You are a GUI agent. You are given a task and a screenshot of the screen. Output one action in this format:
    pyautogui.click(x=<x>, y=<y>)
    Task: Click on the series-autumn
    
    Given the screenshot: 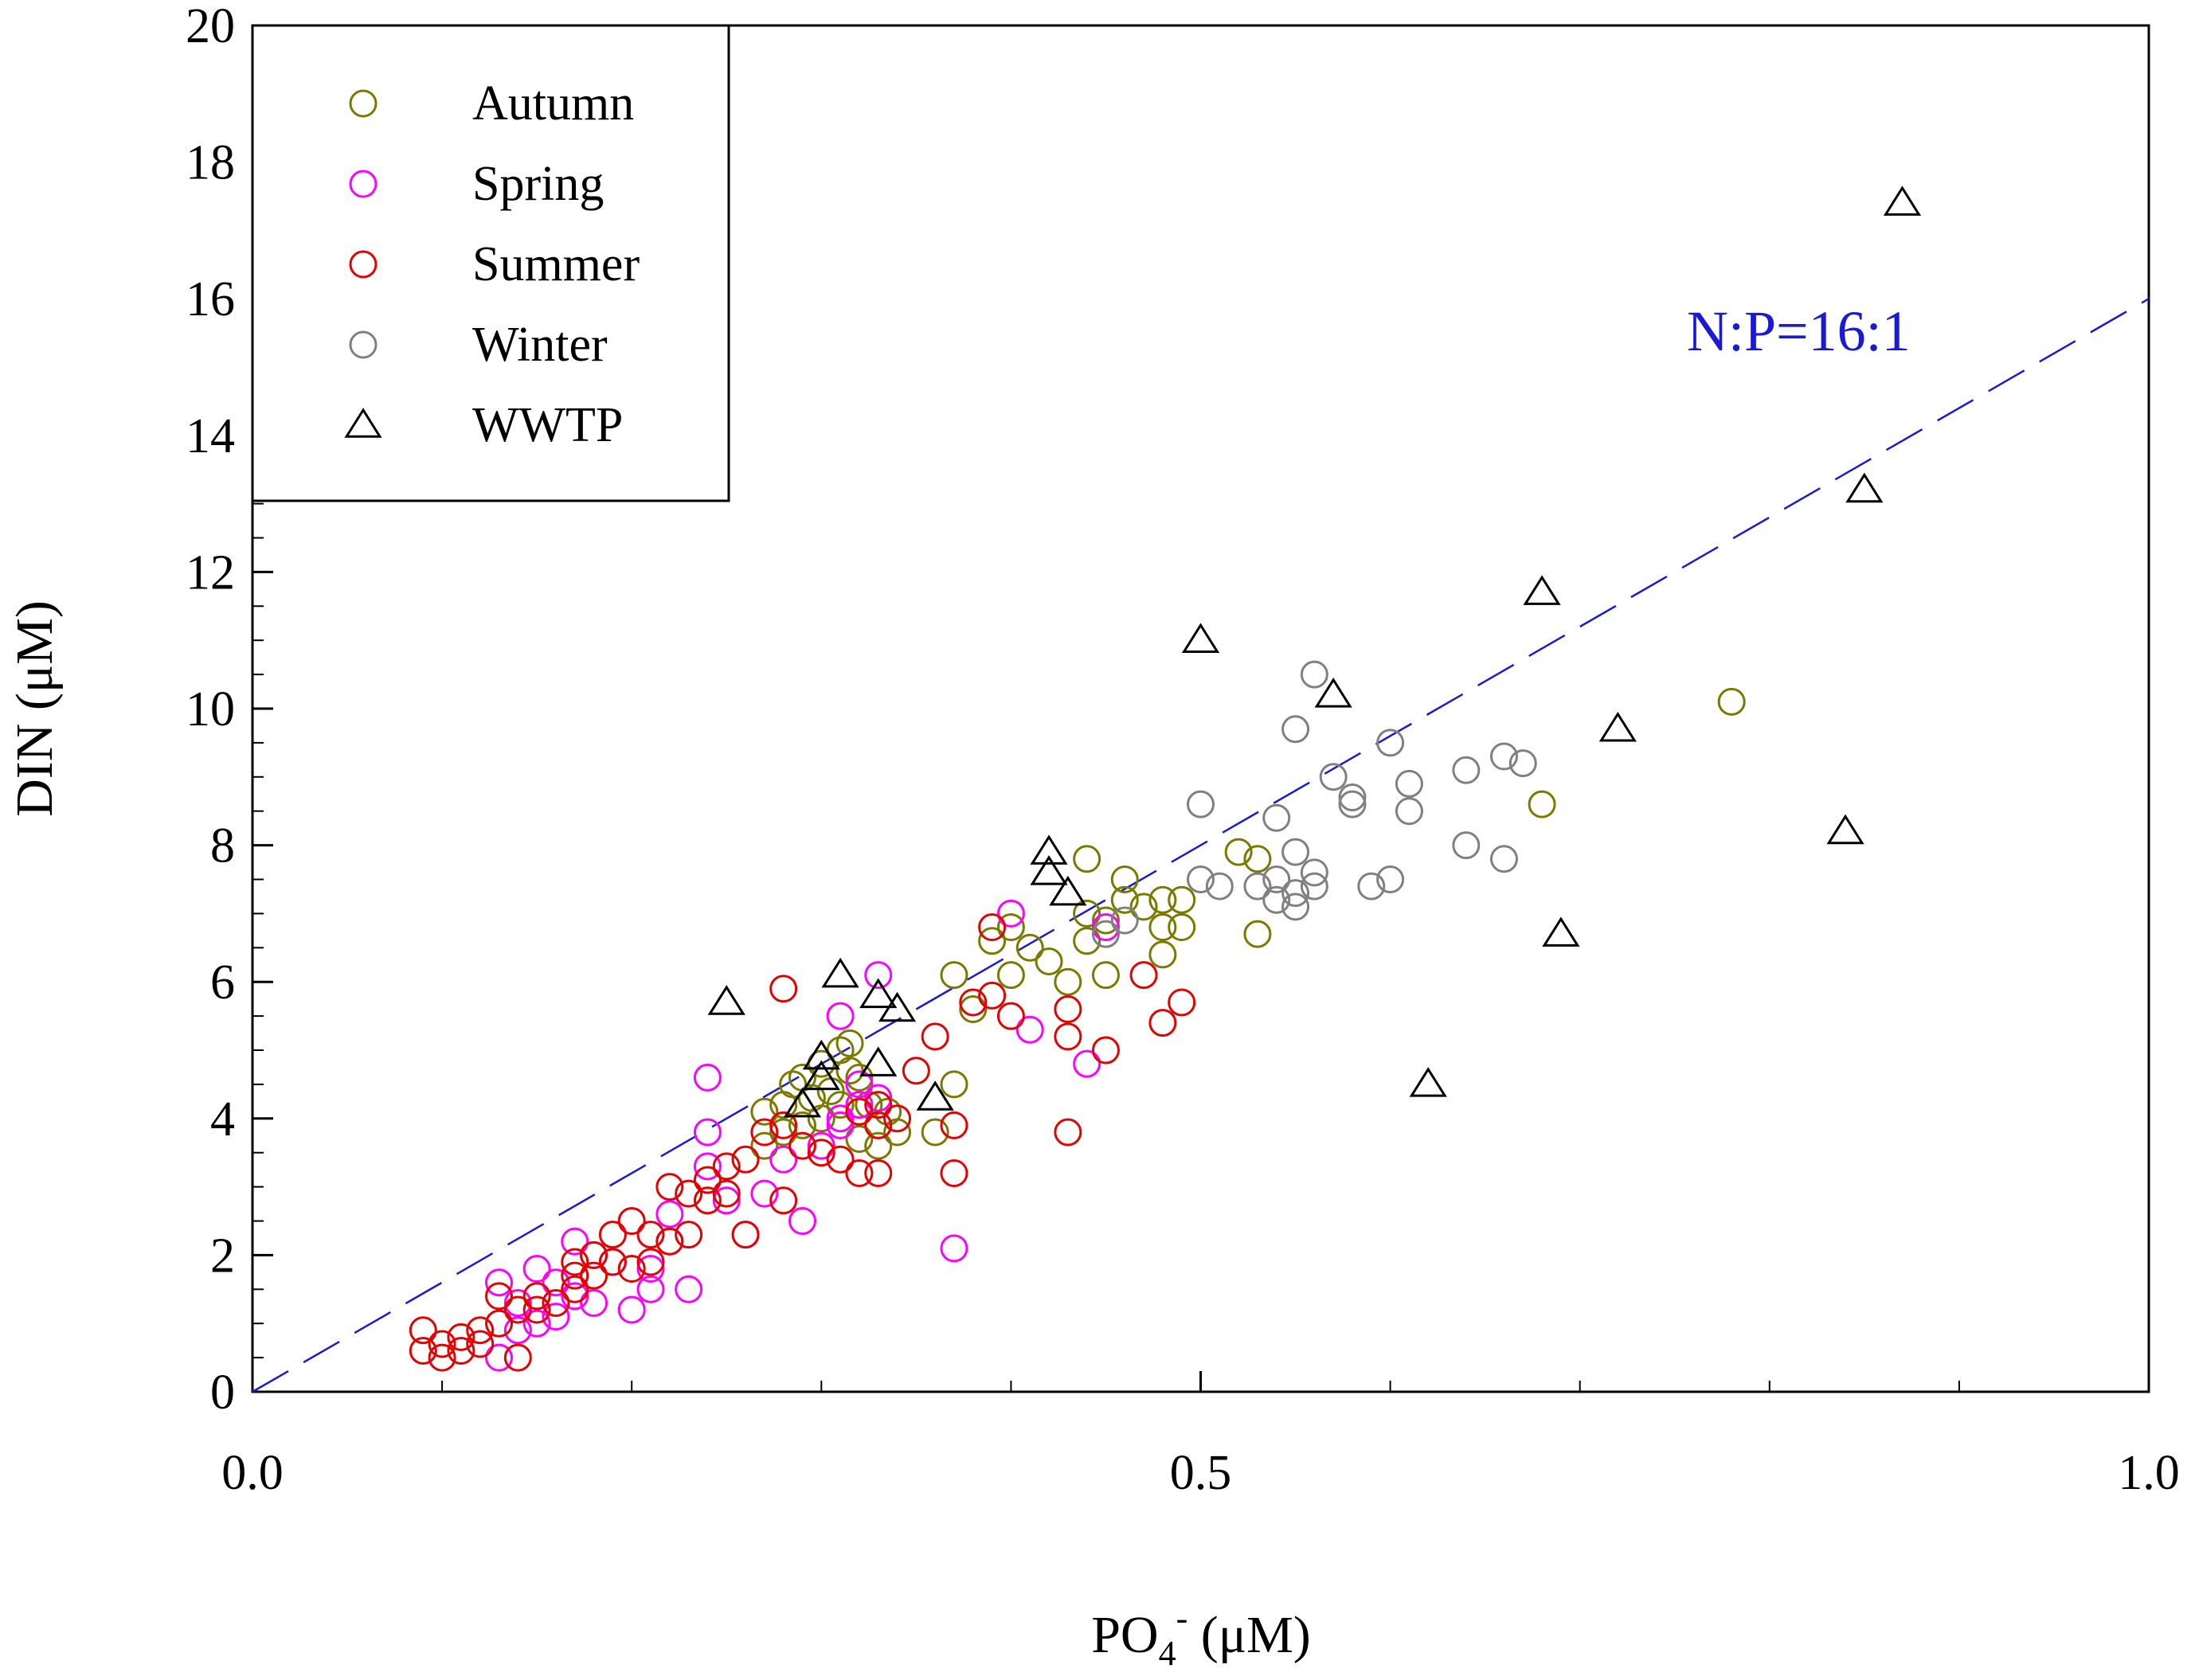 What is the action you would take?
    pyautogui.click(x=1248, y=923)
    